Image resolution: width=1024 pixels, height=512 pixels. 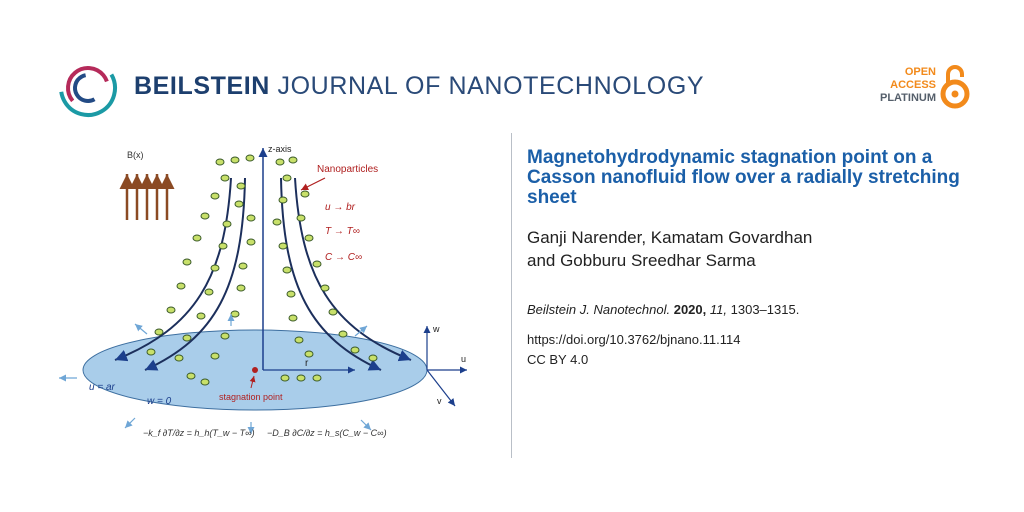 I want to click on nanoparticles-pointer, so click(x=313, y=184).